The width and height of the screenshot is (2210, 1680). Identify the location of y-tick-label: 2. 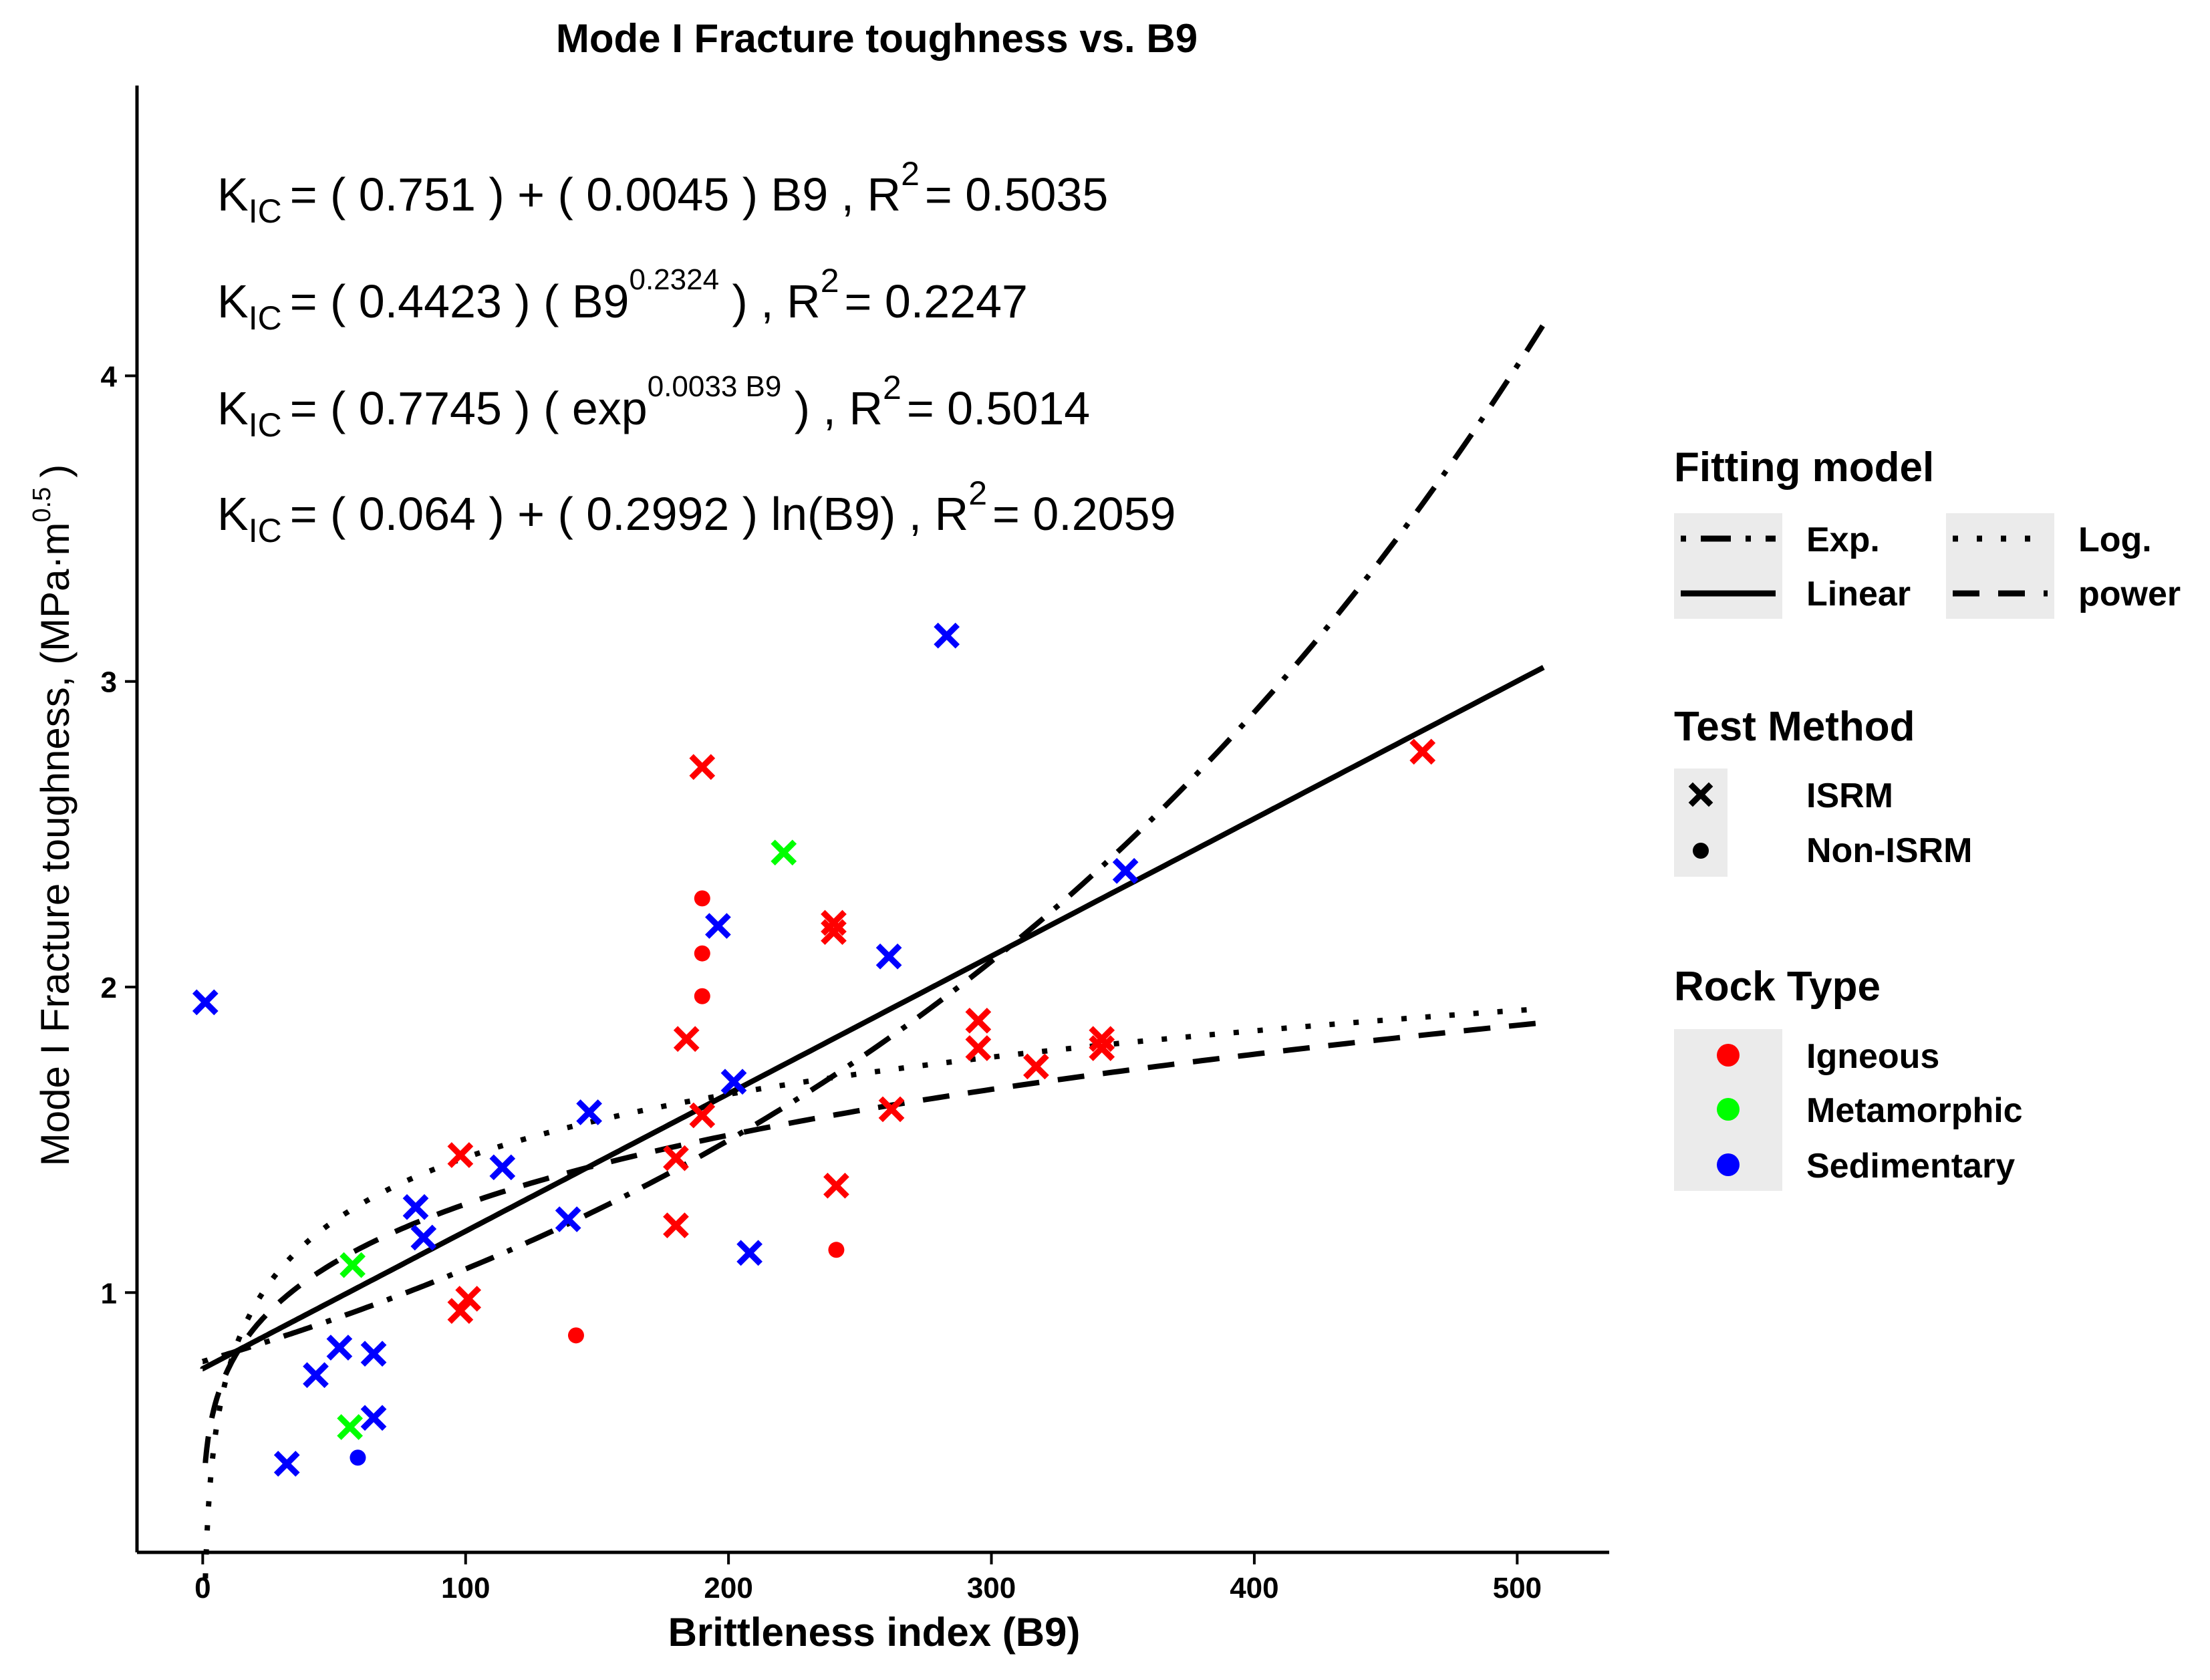
(109, 988).